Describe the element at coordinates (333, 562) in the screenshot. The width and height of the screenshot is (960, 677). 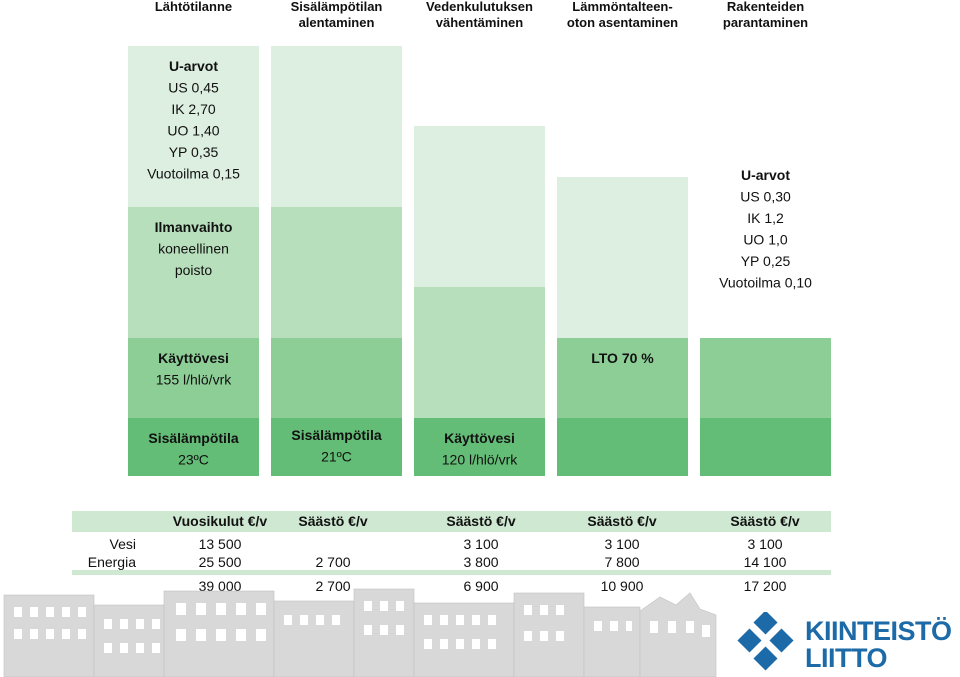
I see `table-cell: 2 700` at that location.